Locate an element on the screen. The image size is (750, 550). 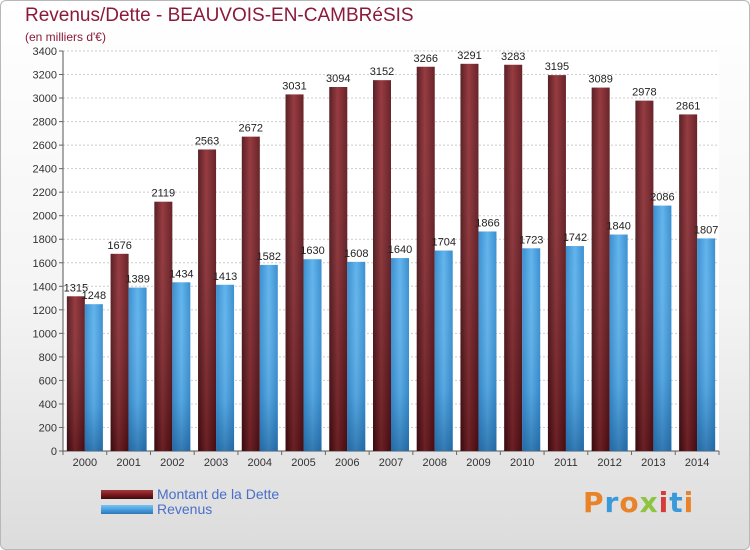
data-label-revenus: 1807 is located at coordinates (706, 230).